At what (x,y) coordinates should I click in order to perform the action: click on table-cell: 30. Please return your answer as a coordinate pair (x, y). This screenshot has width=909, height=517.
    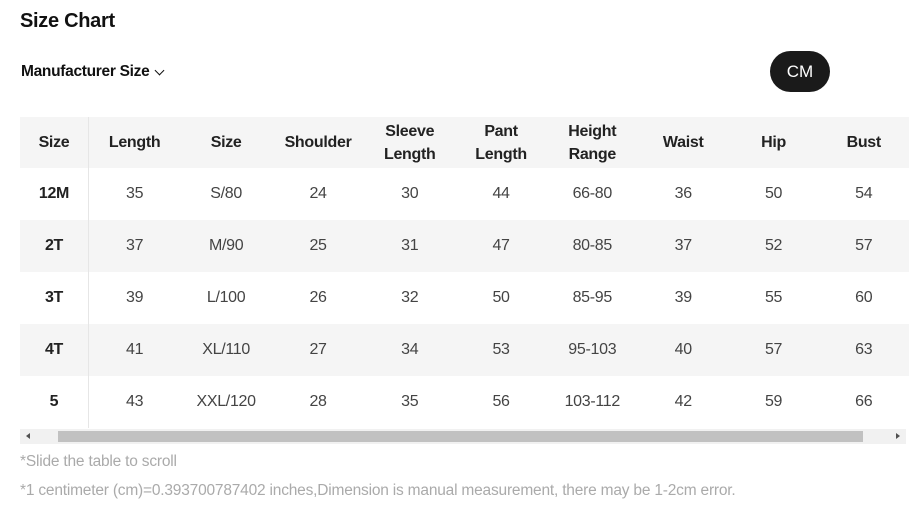
    Looking at the image, I should click on (410, 193).